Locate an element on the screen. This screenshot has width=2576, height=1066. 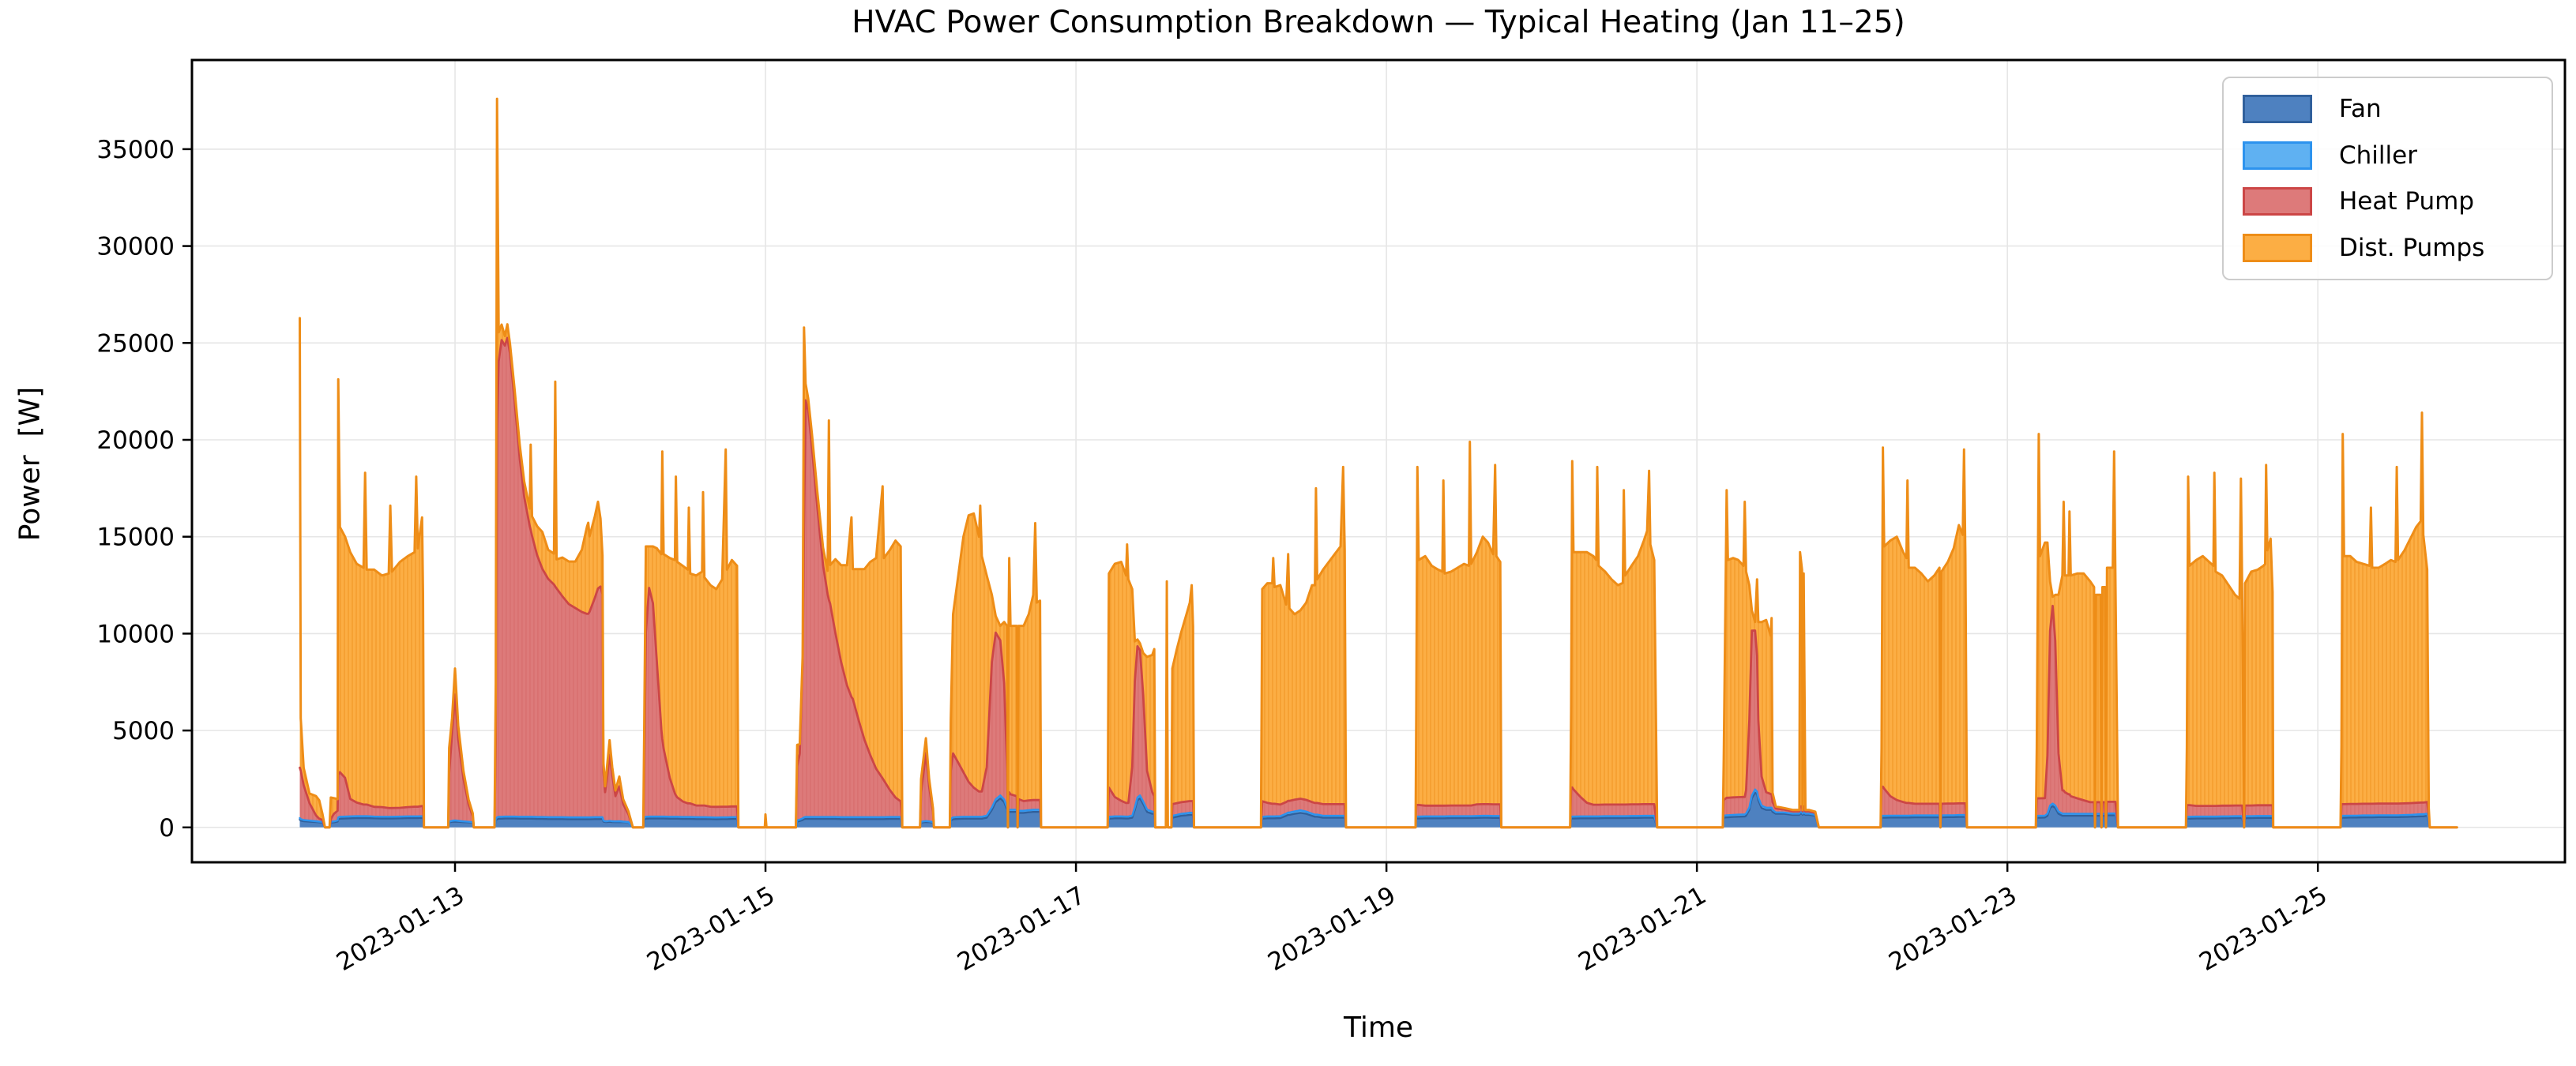
legend-swatch-chiller is located at coordinates (2277, 155).